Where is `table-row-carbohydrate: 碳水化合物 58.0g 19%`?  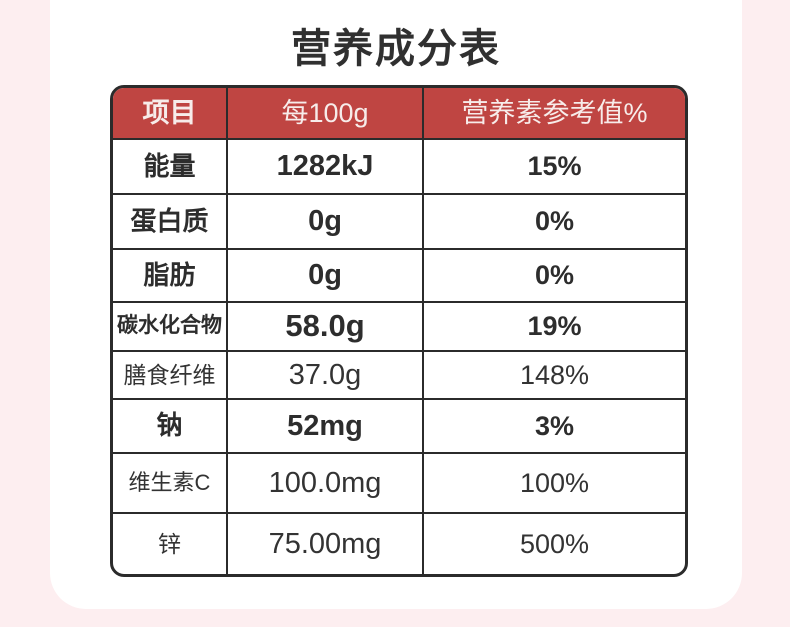
table-row-carbohydrate: 碳水化合物 58.0g 19% is located at coordinates (399, 327).